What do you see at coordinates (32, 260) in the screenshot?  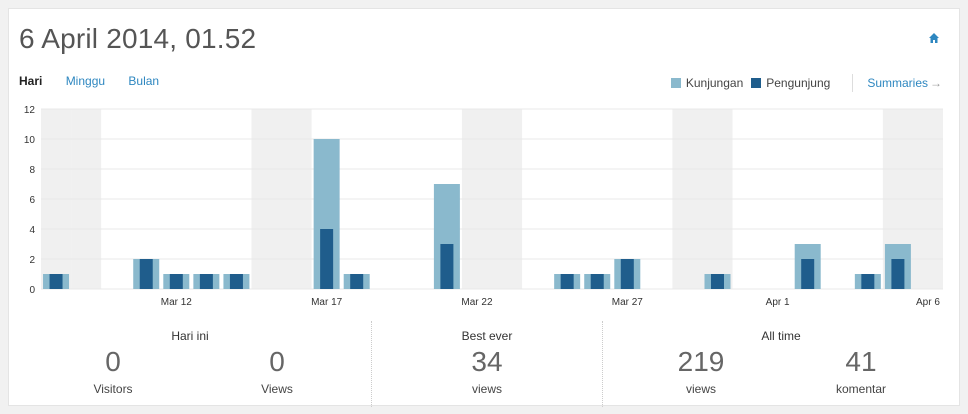 I see `y-tick-label: 2` at bounding box center [32, 260].